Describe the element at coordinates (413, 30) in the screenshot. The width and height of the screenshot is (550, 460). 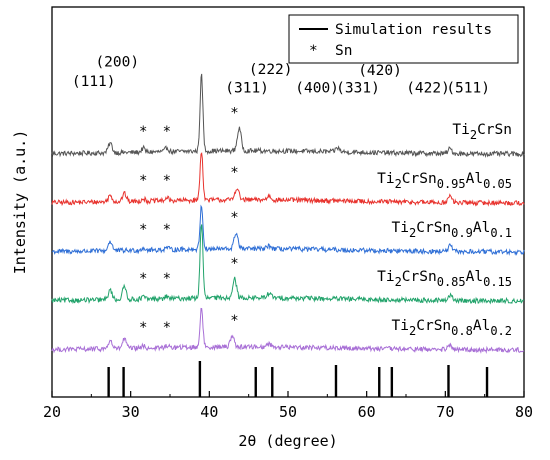
I see `legend-label-simulation: Simulation results` at that location.